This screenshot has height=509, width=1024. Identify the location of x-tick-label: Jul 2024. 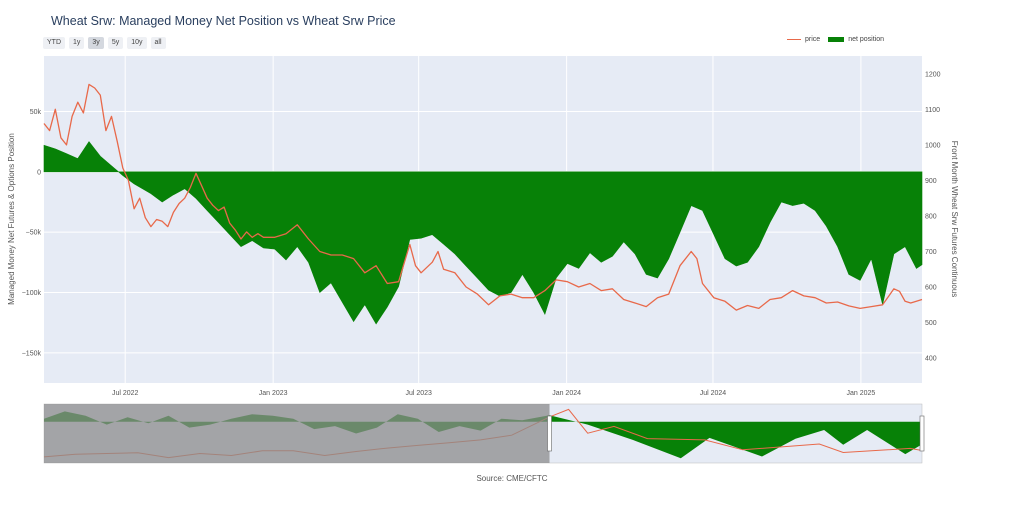
(713, 393).